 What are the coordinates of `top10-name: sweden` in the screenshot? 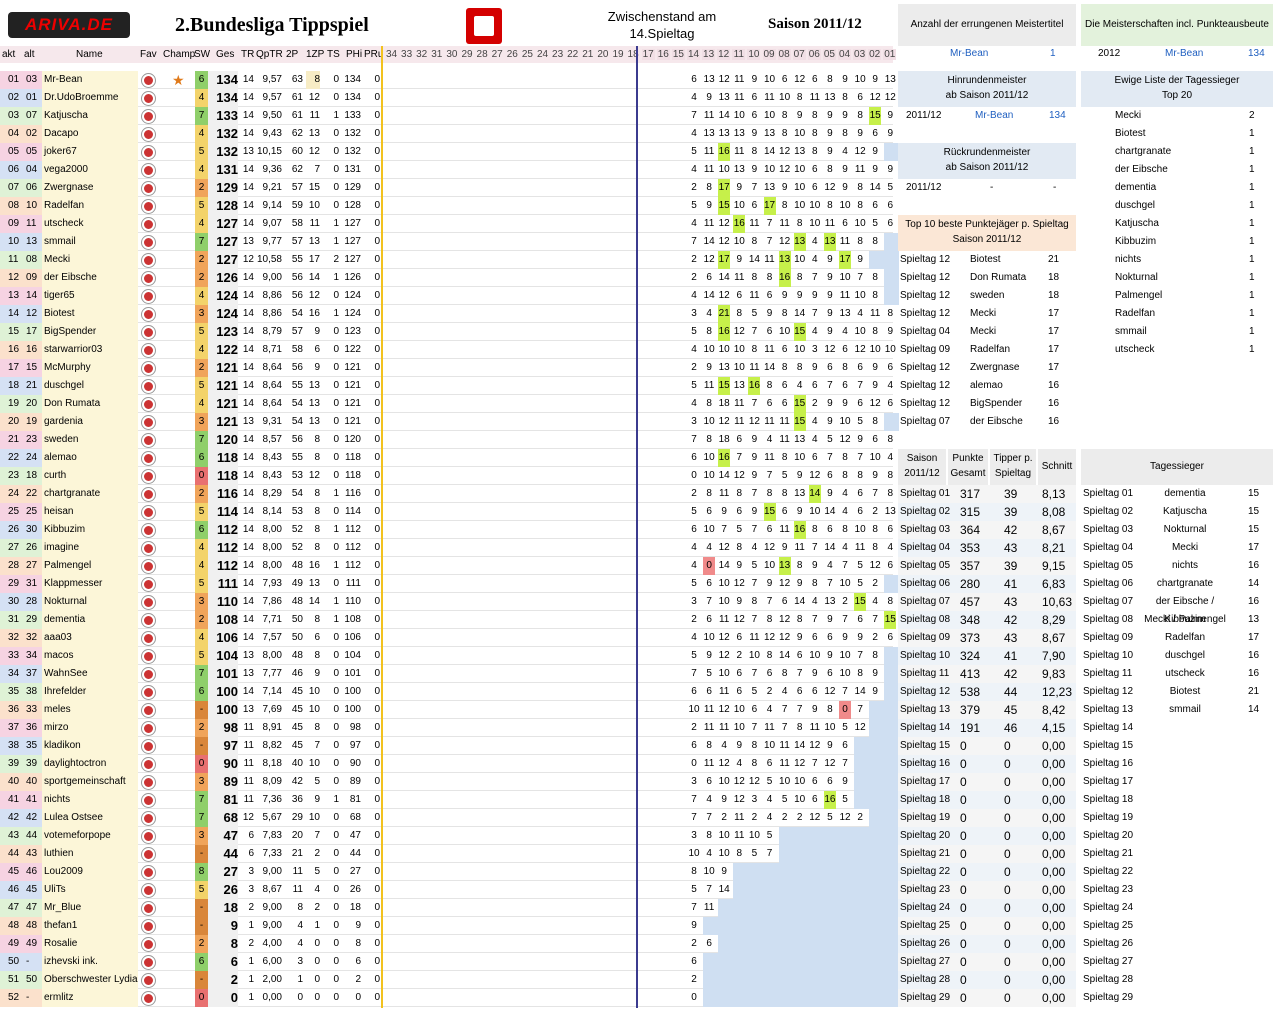 It's located at (987, 295).